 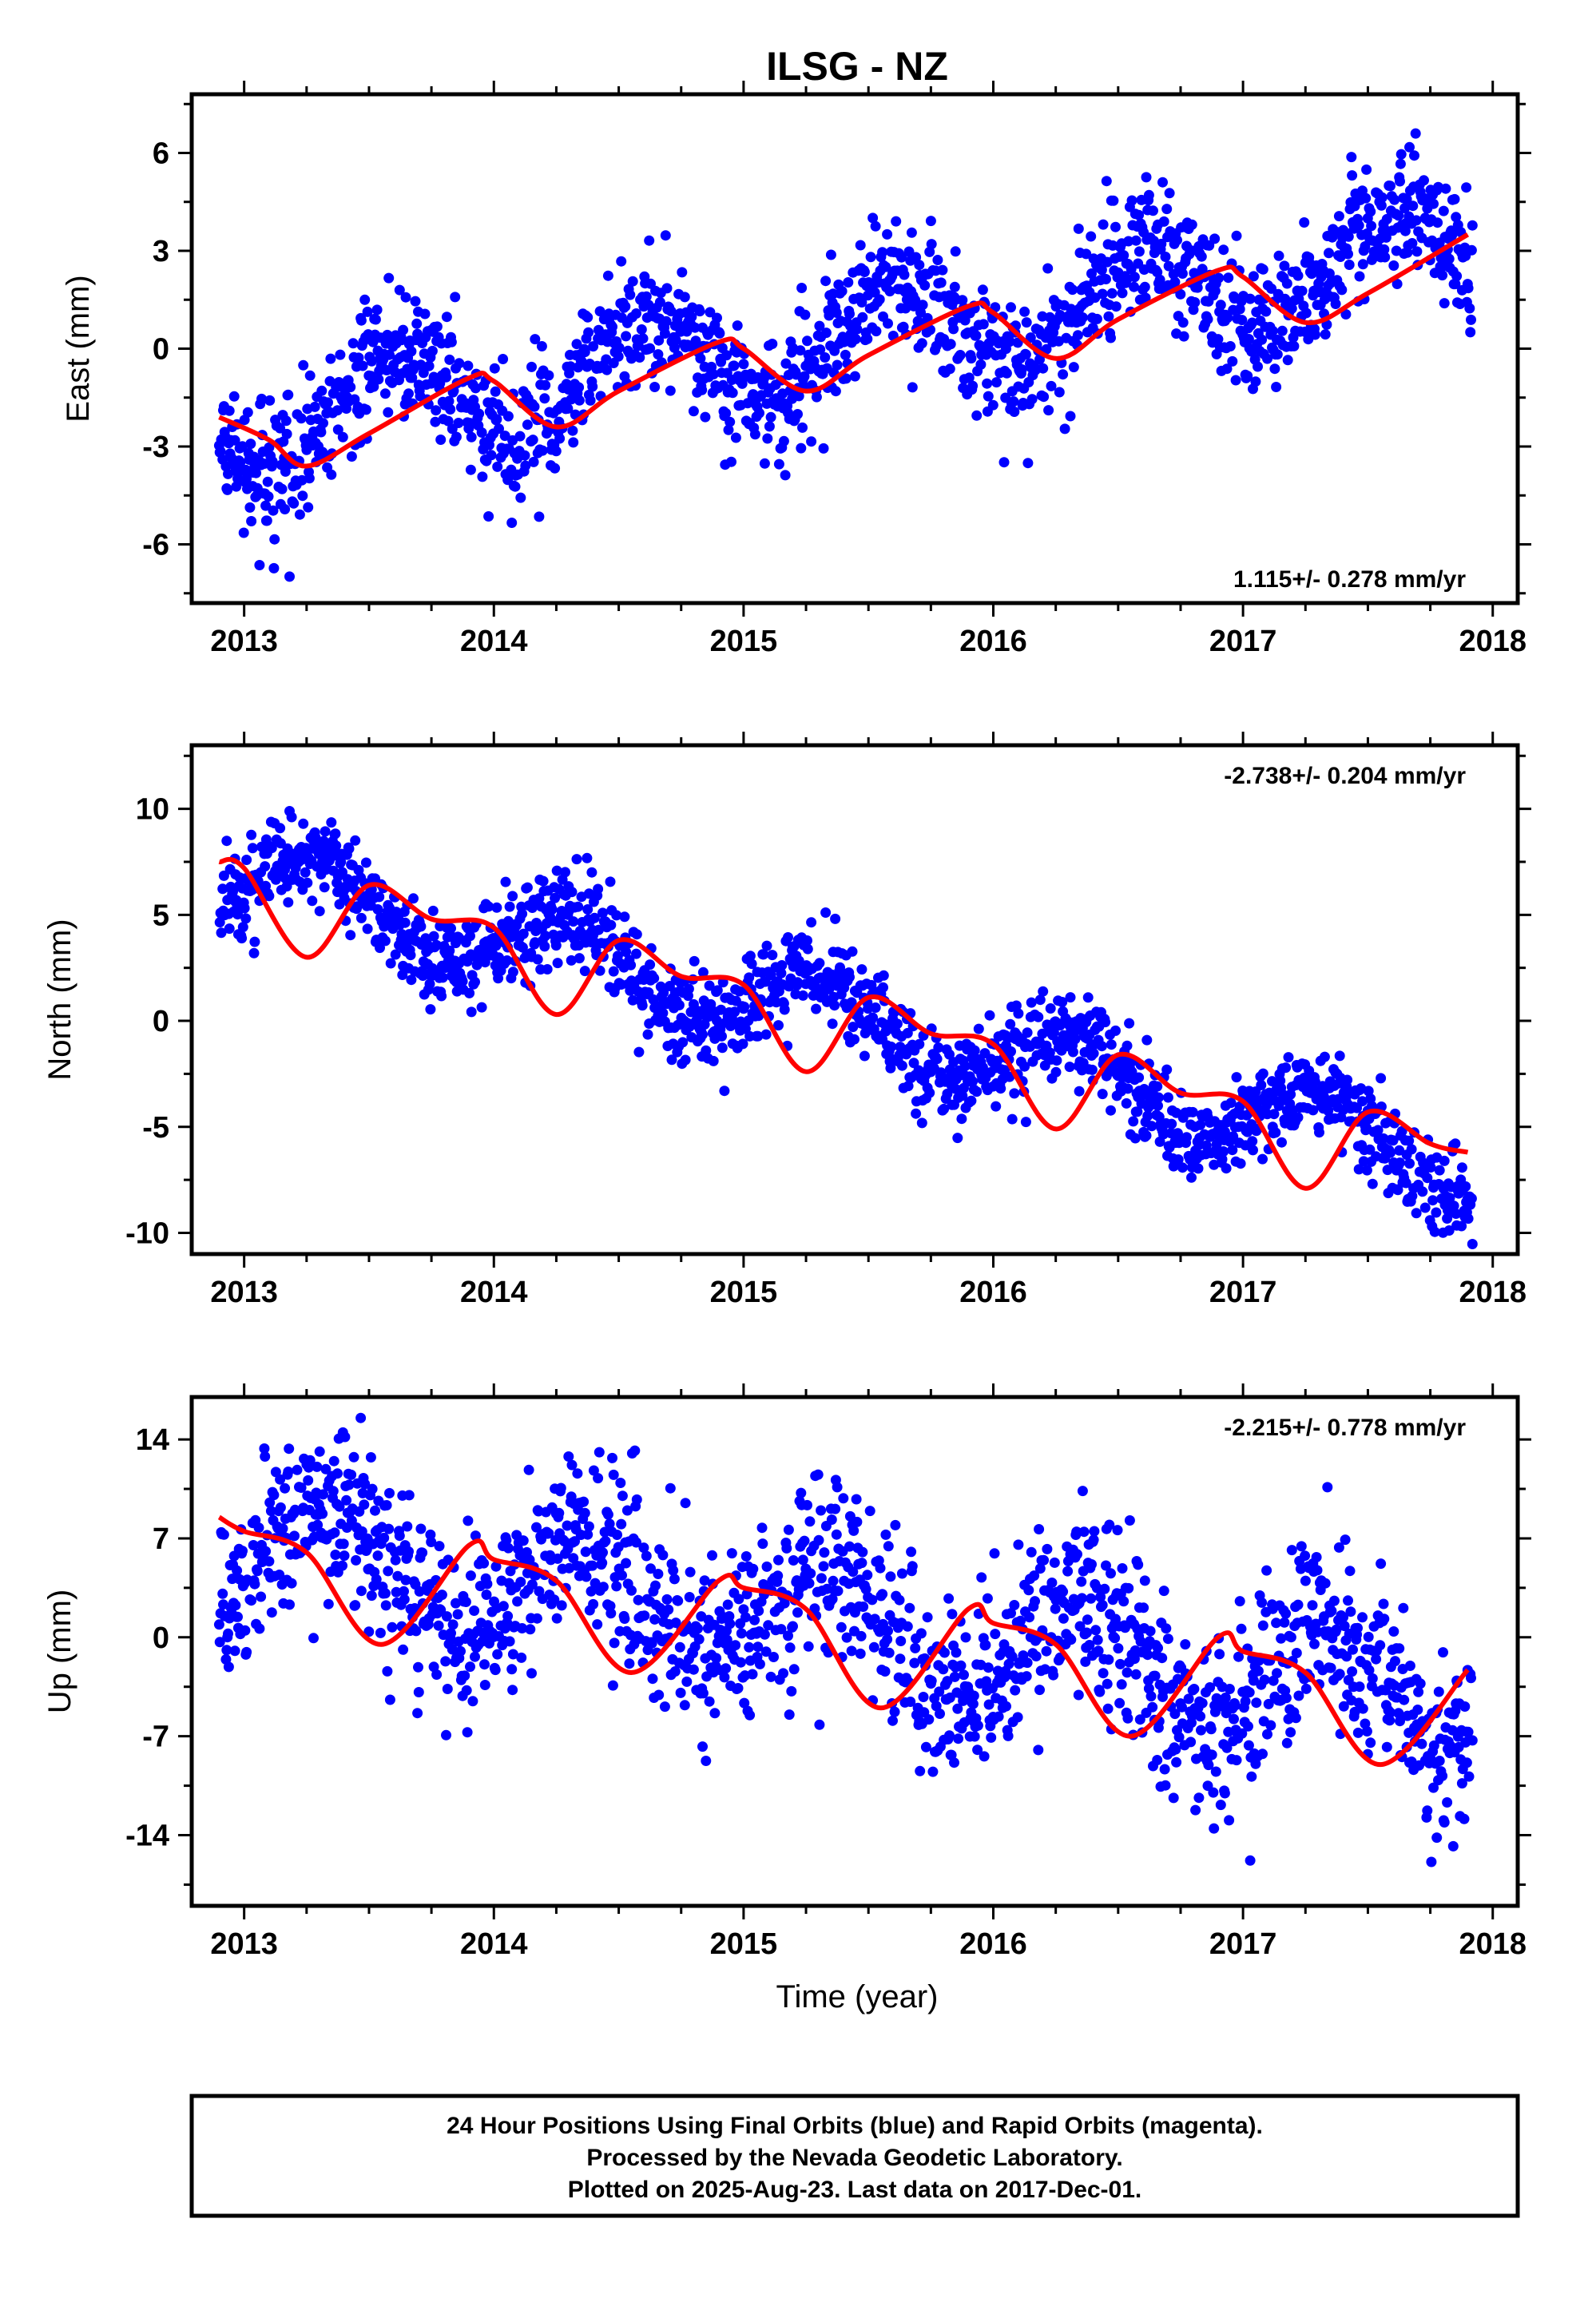 I want to click on x-tick-label: 2013, so click(x=244, y=1292).